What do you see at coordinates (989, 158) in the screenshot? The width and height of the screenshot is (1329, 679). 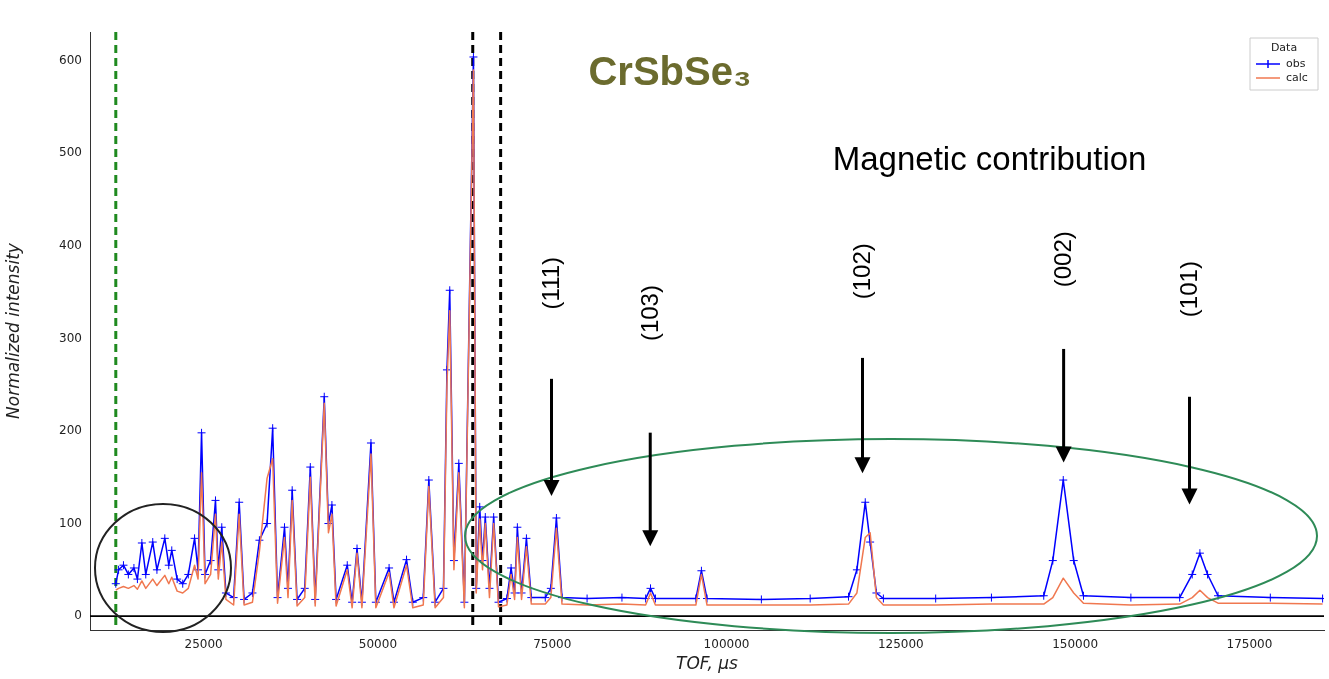 I see `annotation: Magnetic contribution` at bounding box center [989, 158].